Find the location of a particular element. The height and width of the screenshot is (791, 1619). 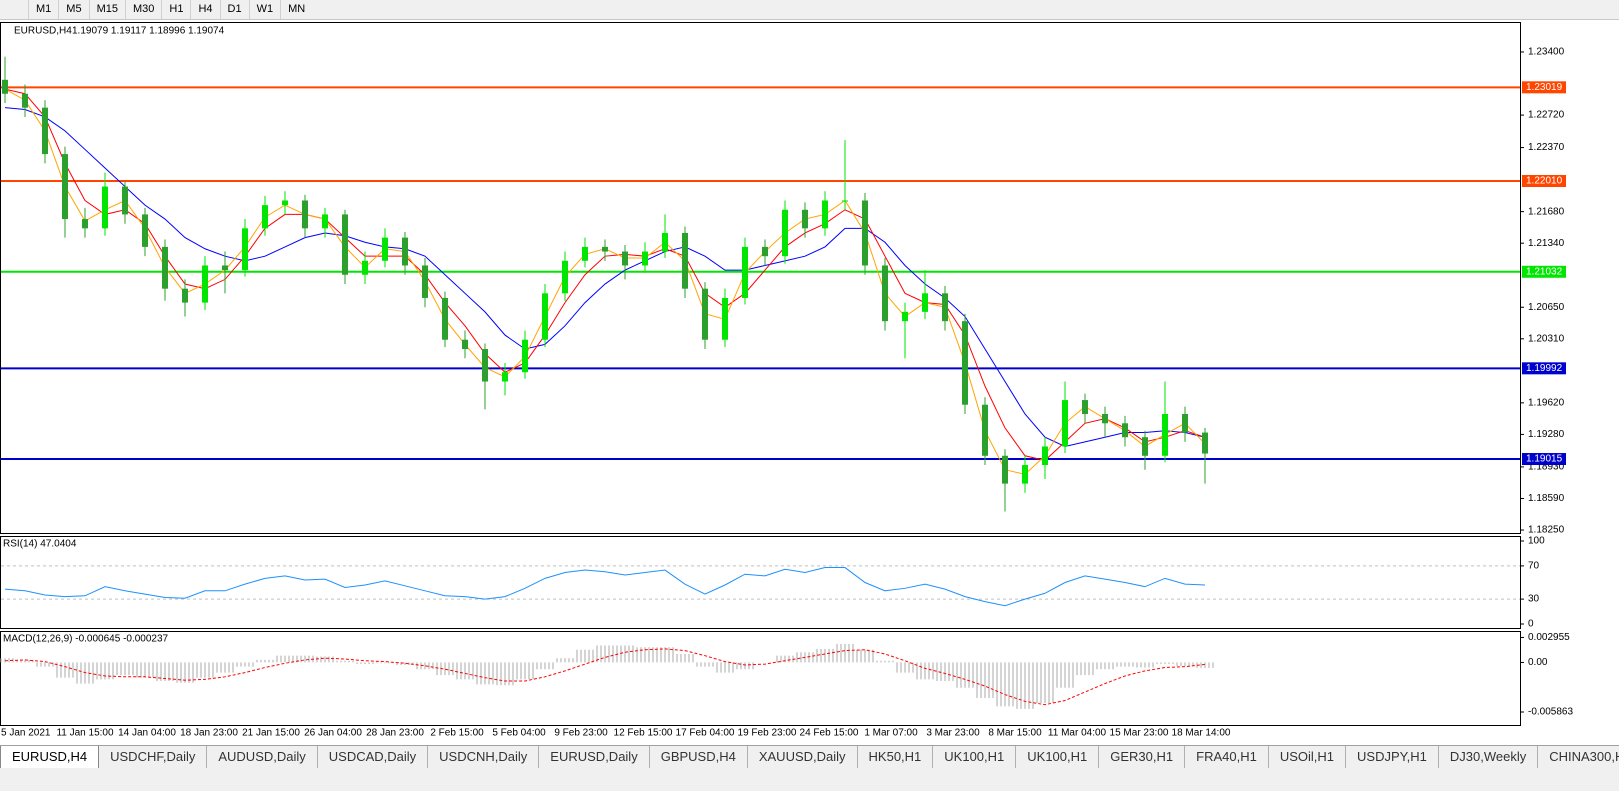

x-tick-label: 11 Jan 15:00 is located at coordinates (85, 733).